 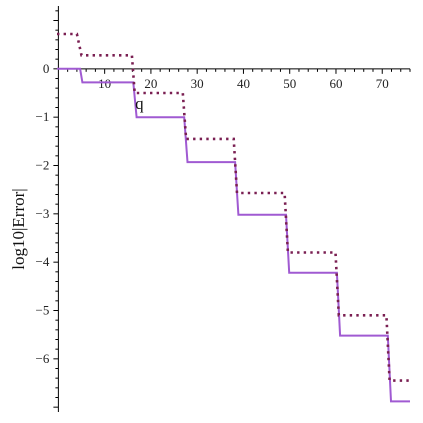 I want to click on x-axis-ticks: 10 20 30 40 50 60 70, so click(x=239, y=79).